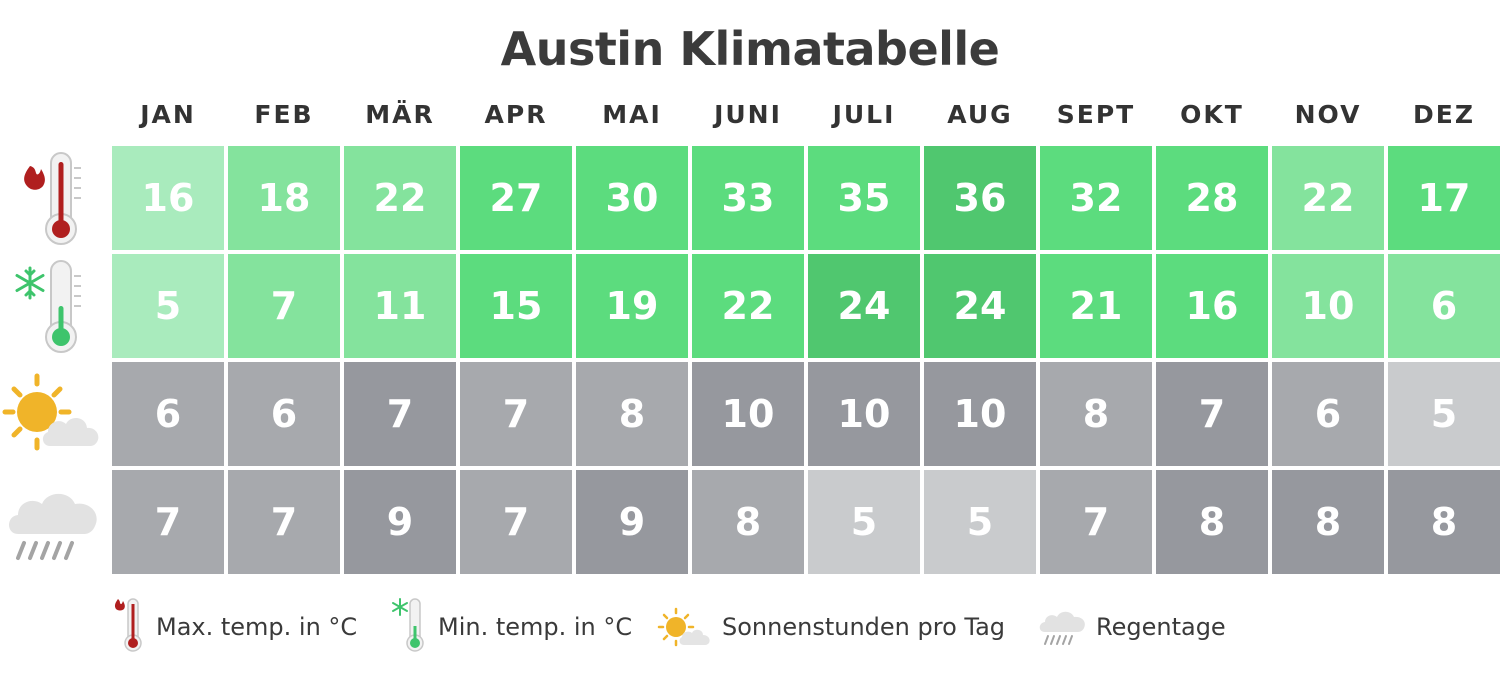 Image resolution: width=1500 pixels, height=678 pixels. Describe the element at coordinates (400, 114) in the screenshot. I see `month-label: MÄR` at that location.